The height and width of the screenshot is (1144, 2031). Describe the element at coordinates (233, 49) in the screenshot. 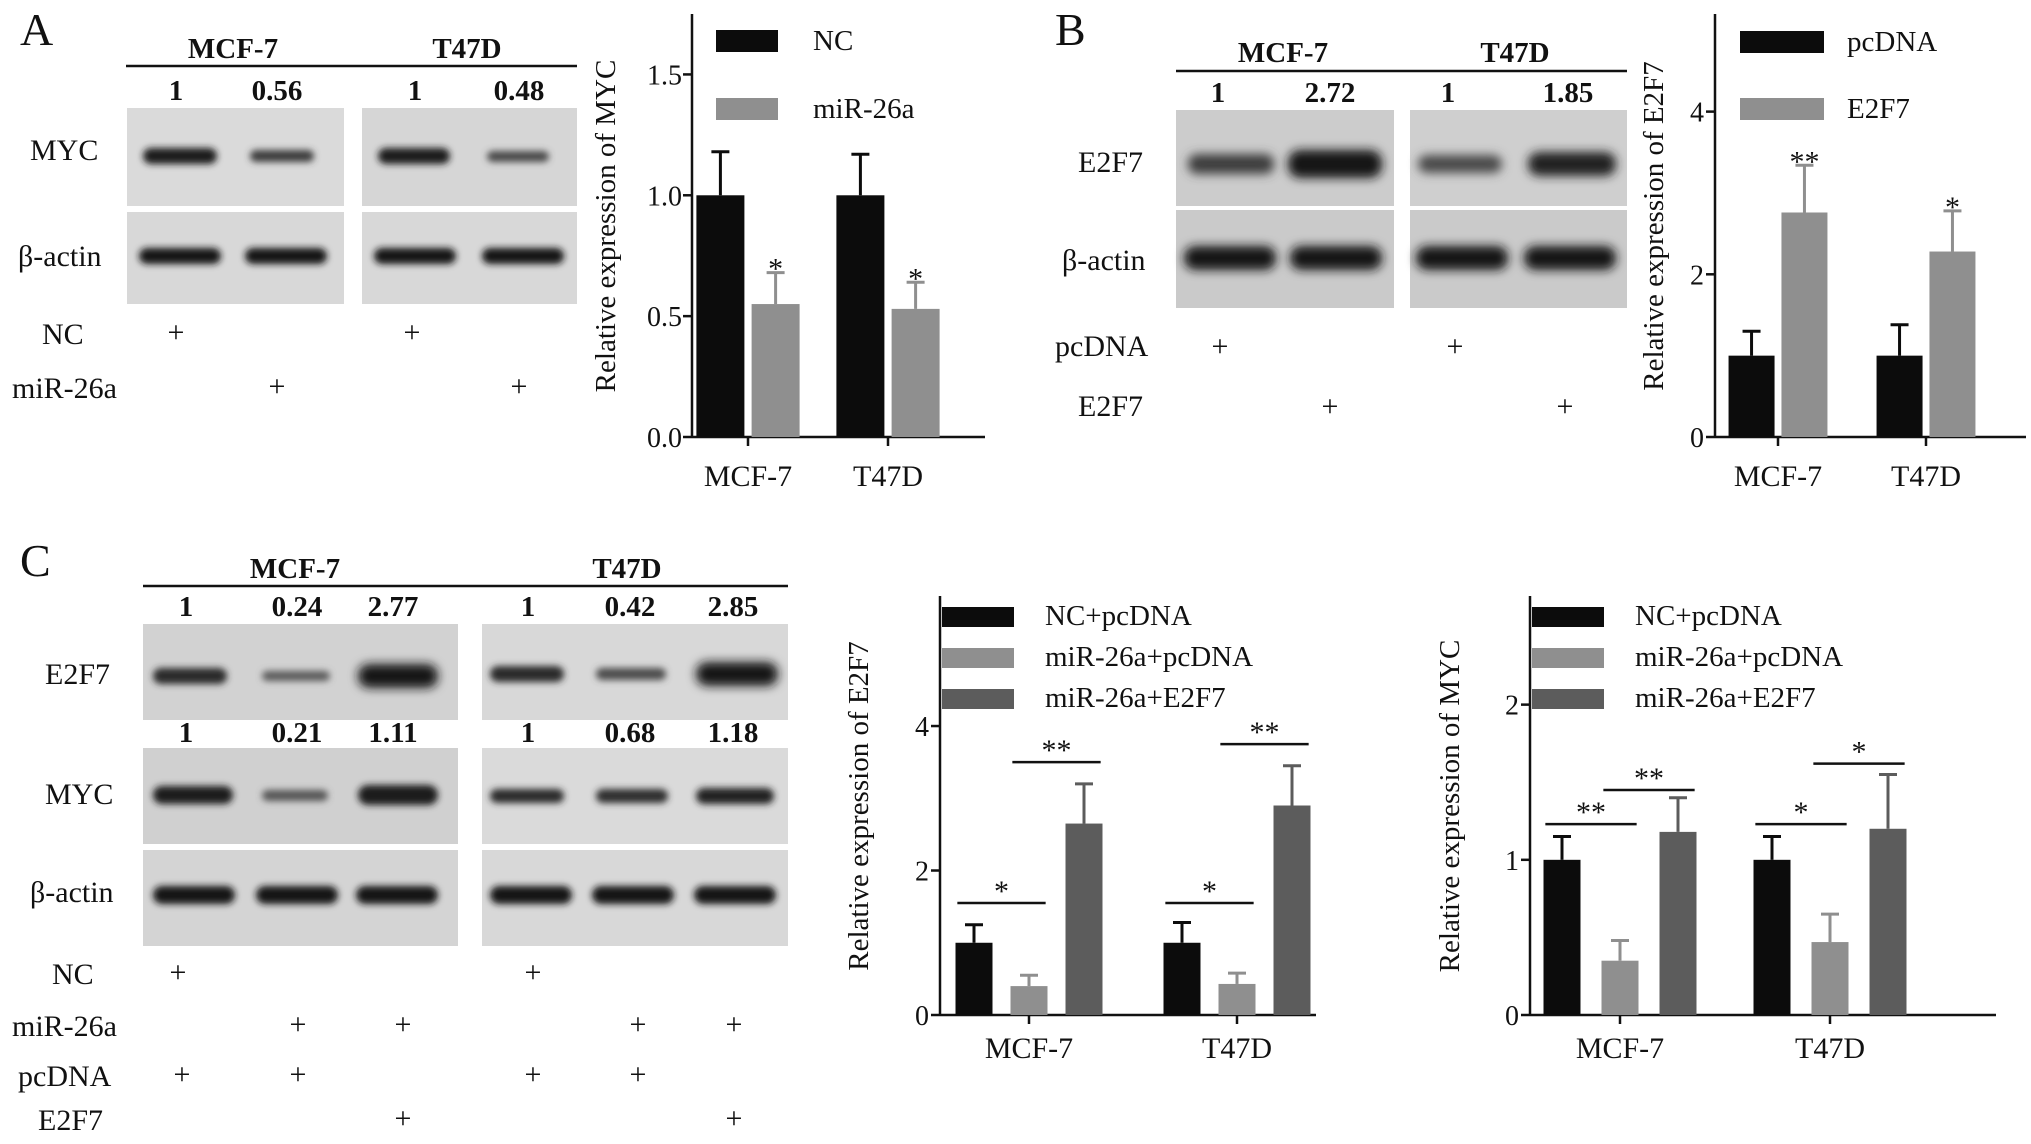

I see `panel-a-header-mcf7: MCF-7` at that location.